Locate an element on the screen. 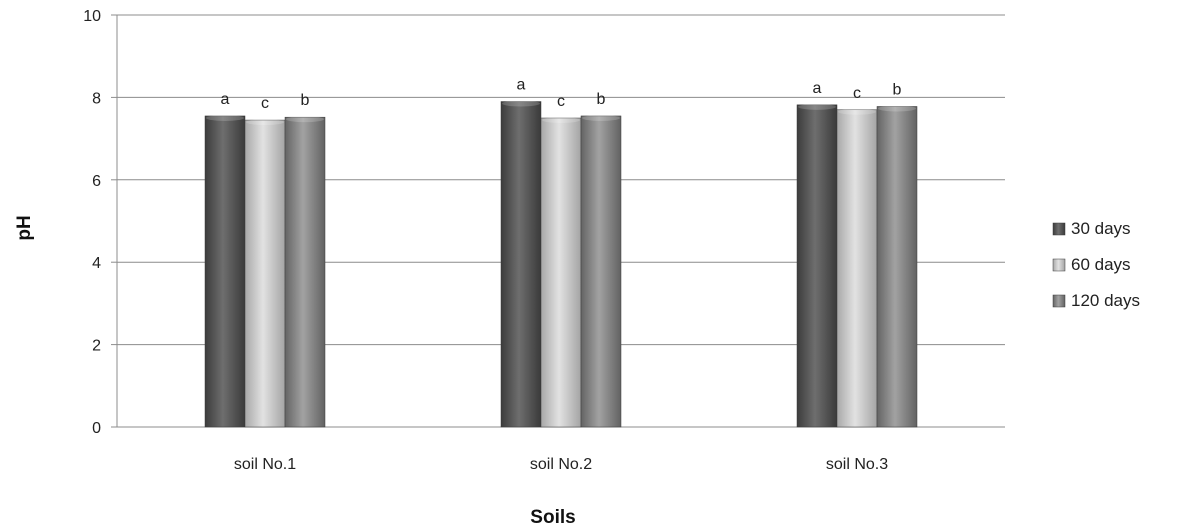  y-axis-title: pH is located at coordinates (24, 227).